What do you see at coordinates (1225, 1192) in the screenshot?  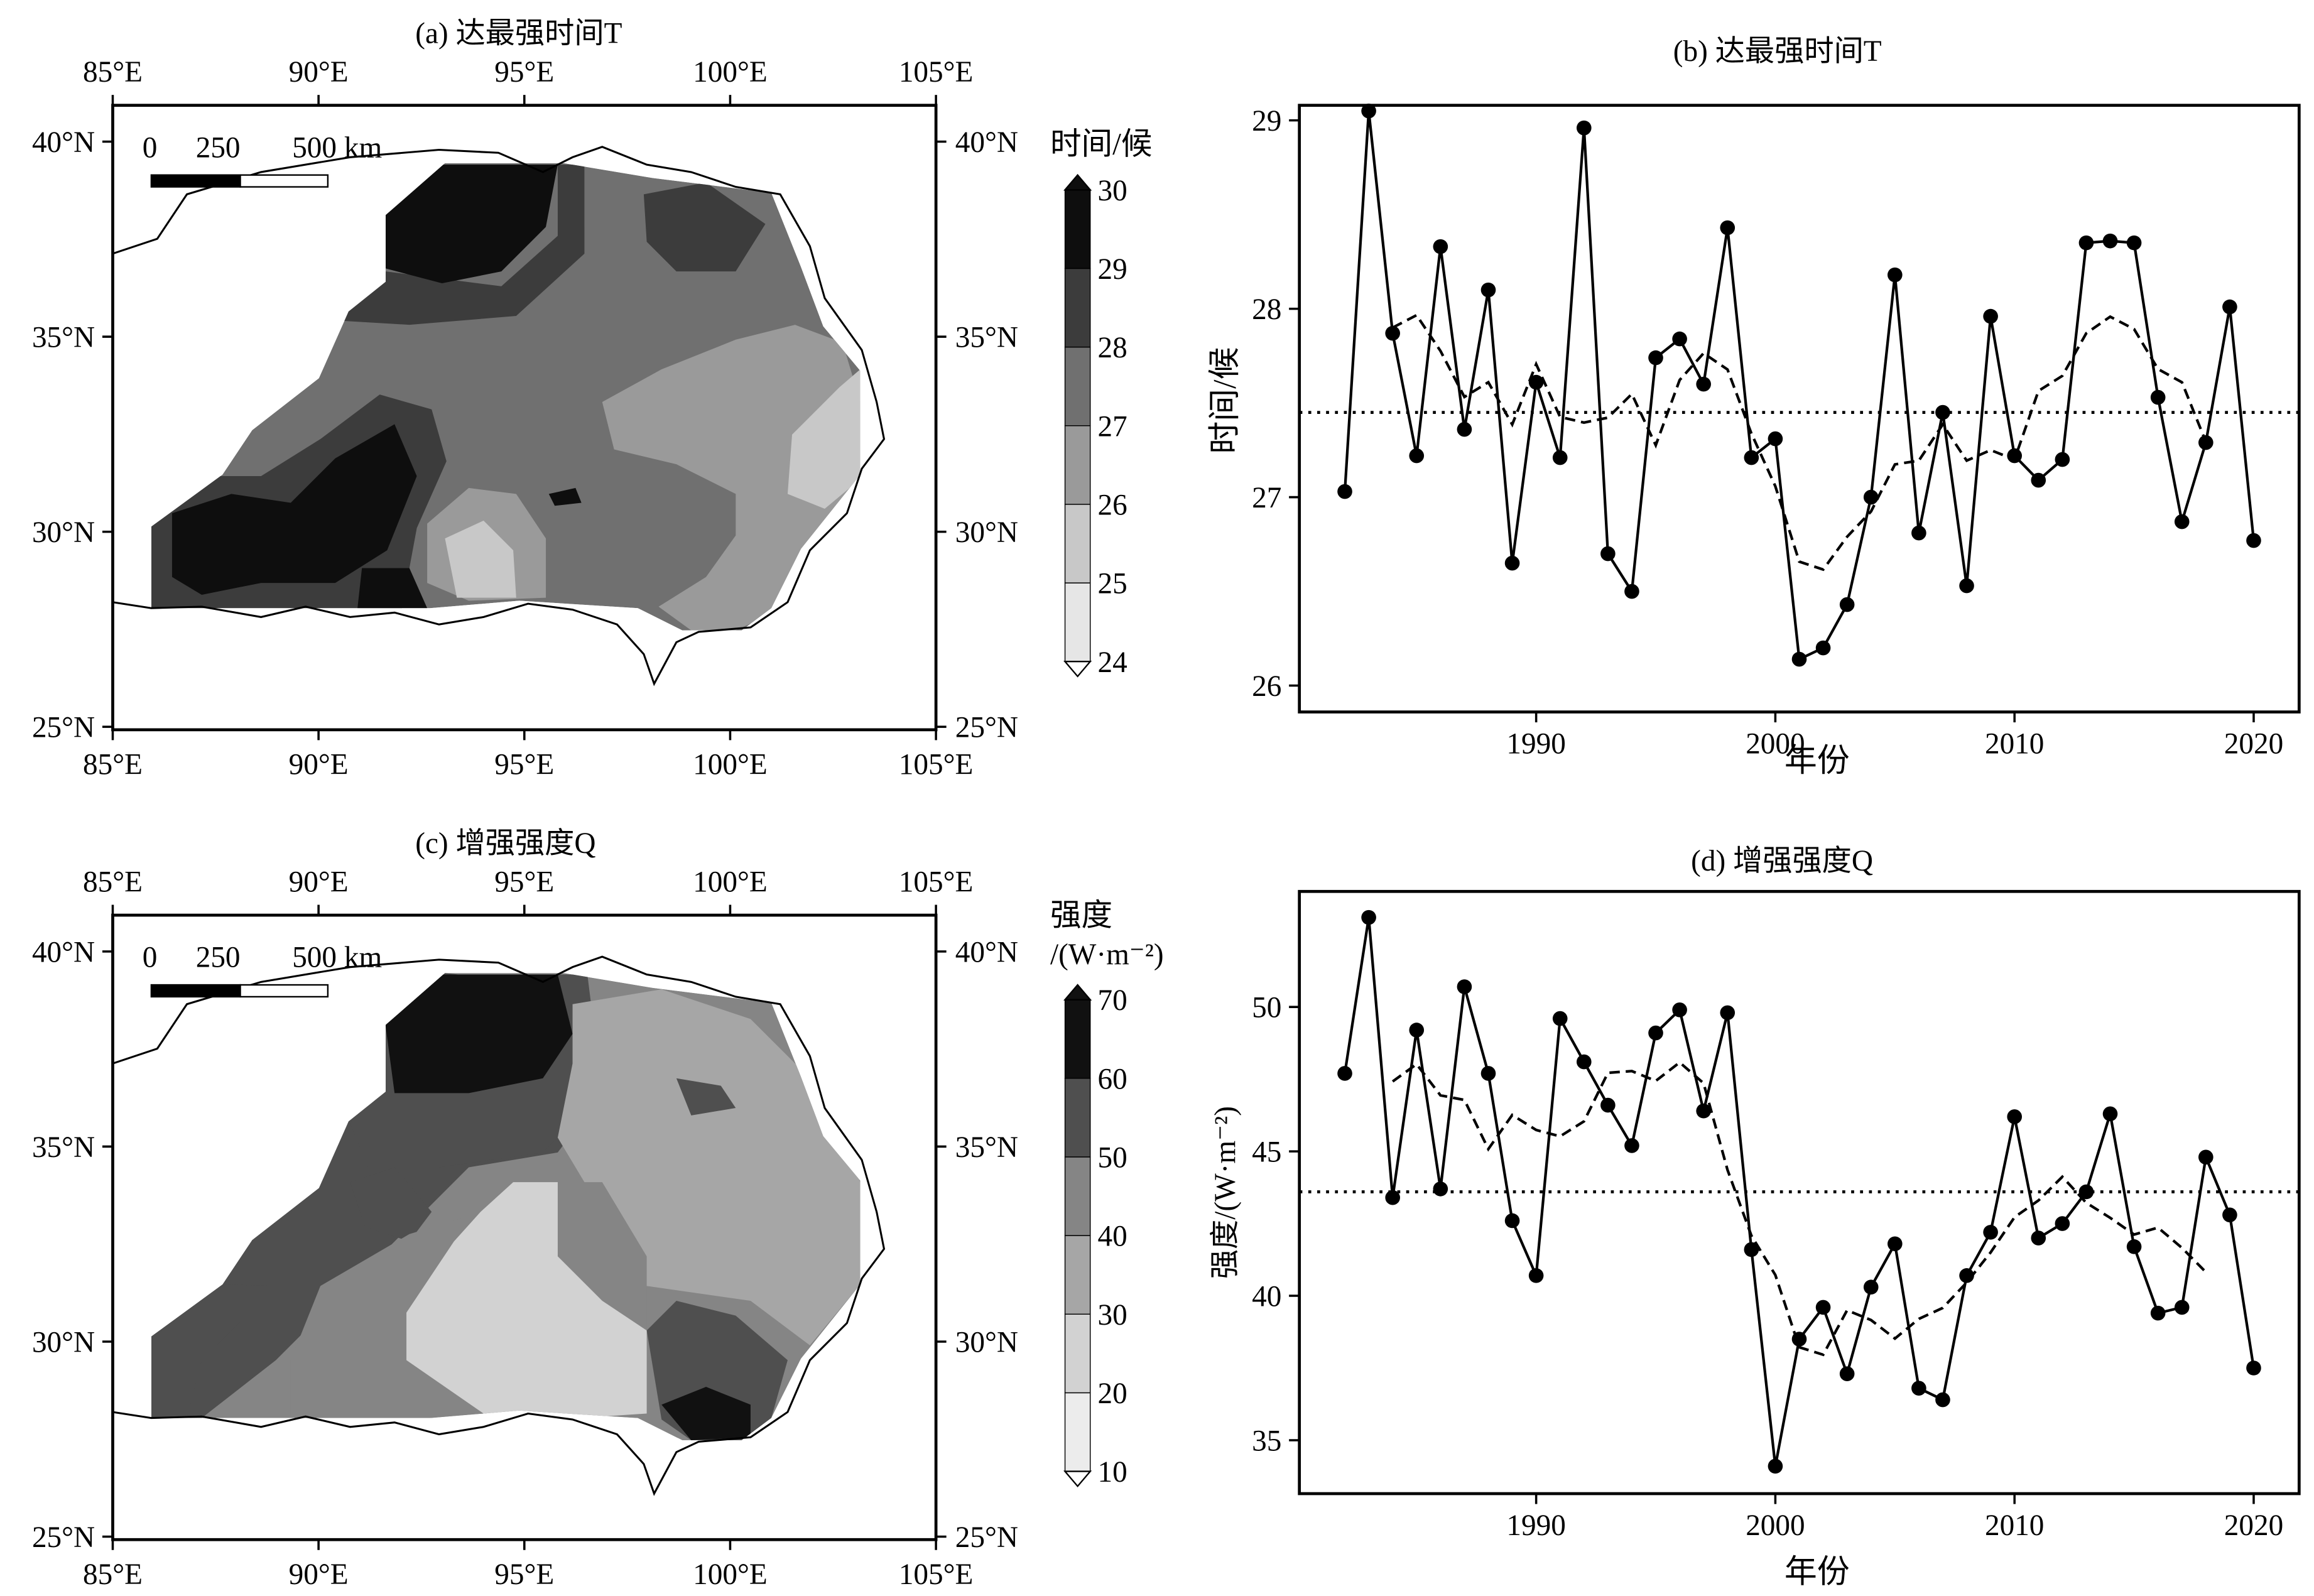 I see `y-axis-label: 强度/(W·m⁻²)` at bounding box center [1225, 1192].